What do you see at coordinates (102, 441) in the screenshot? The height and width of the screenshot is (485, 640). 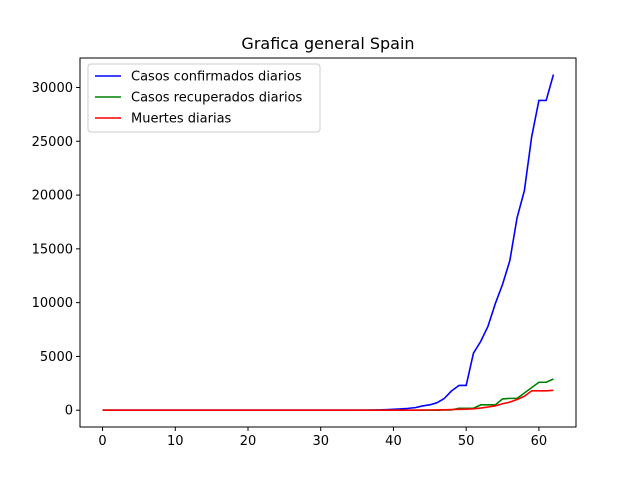 I see `x-tick-label: 0` at bounding box center [102, 441].